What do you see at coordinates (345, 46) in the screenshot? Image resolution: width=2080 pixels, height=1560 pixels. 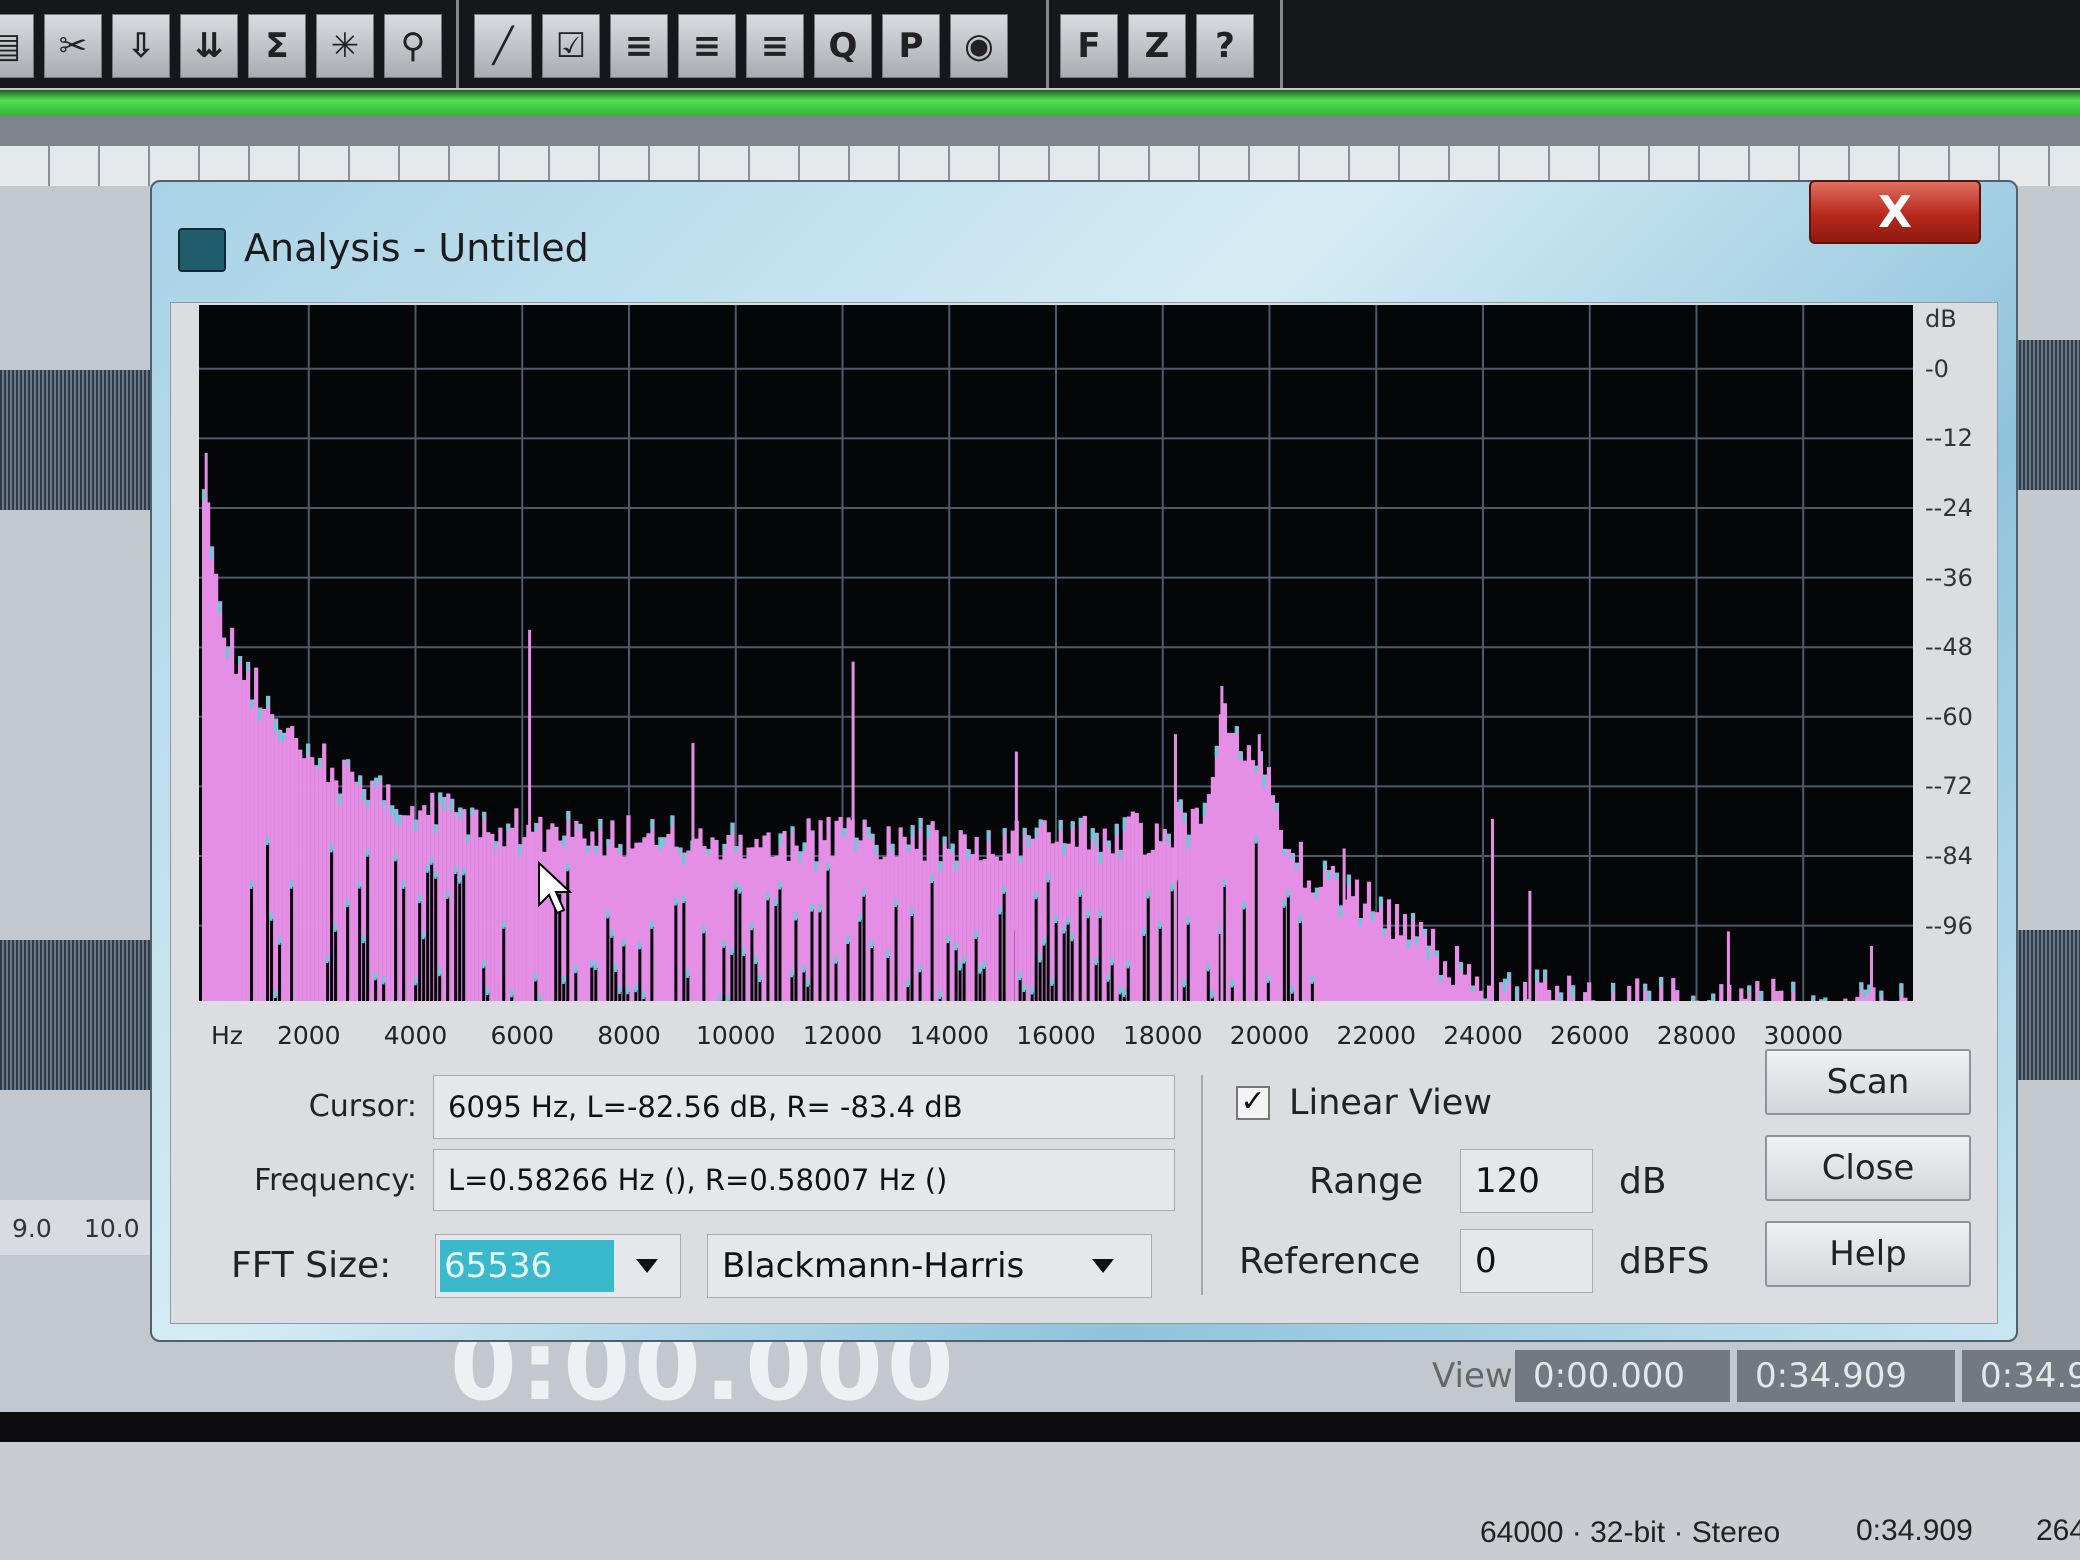 I see `spectrum-icon: ✳` at bounding box center [345, 46].